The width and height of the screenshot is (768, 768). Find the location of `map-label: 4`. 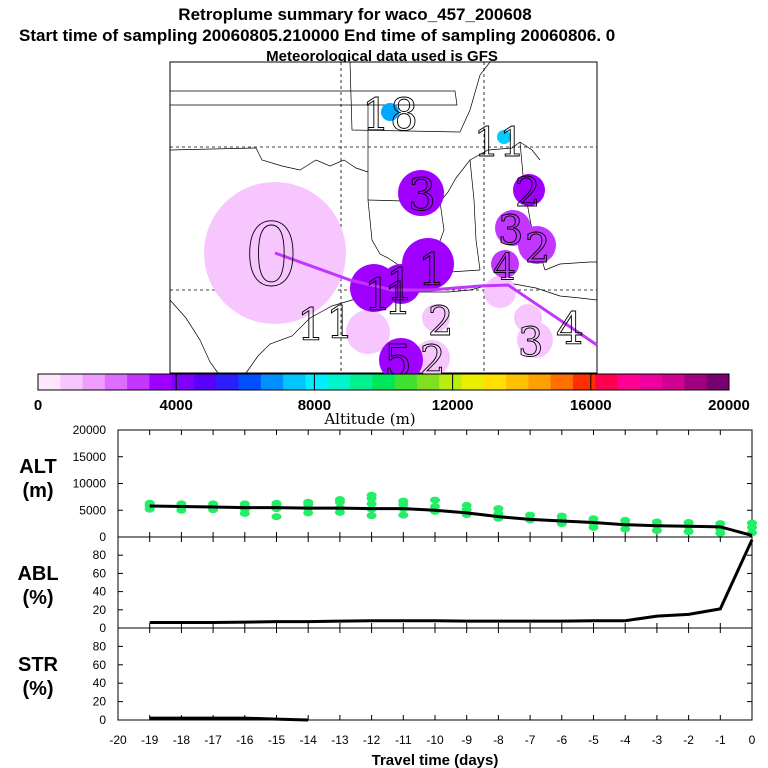

map-label: 4 is located at coordinates (504, 268).